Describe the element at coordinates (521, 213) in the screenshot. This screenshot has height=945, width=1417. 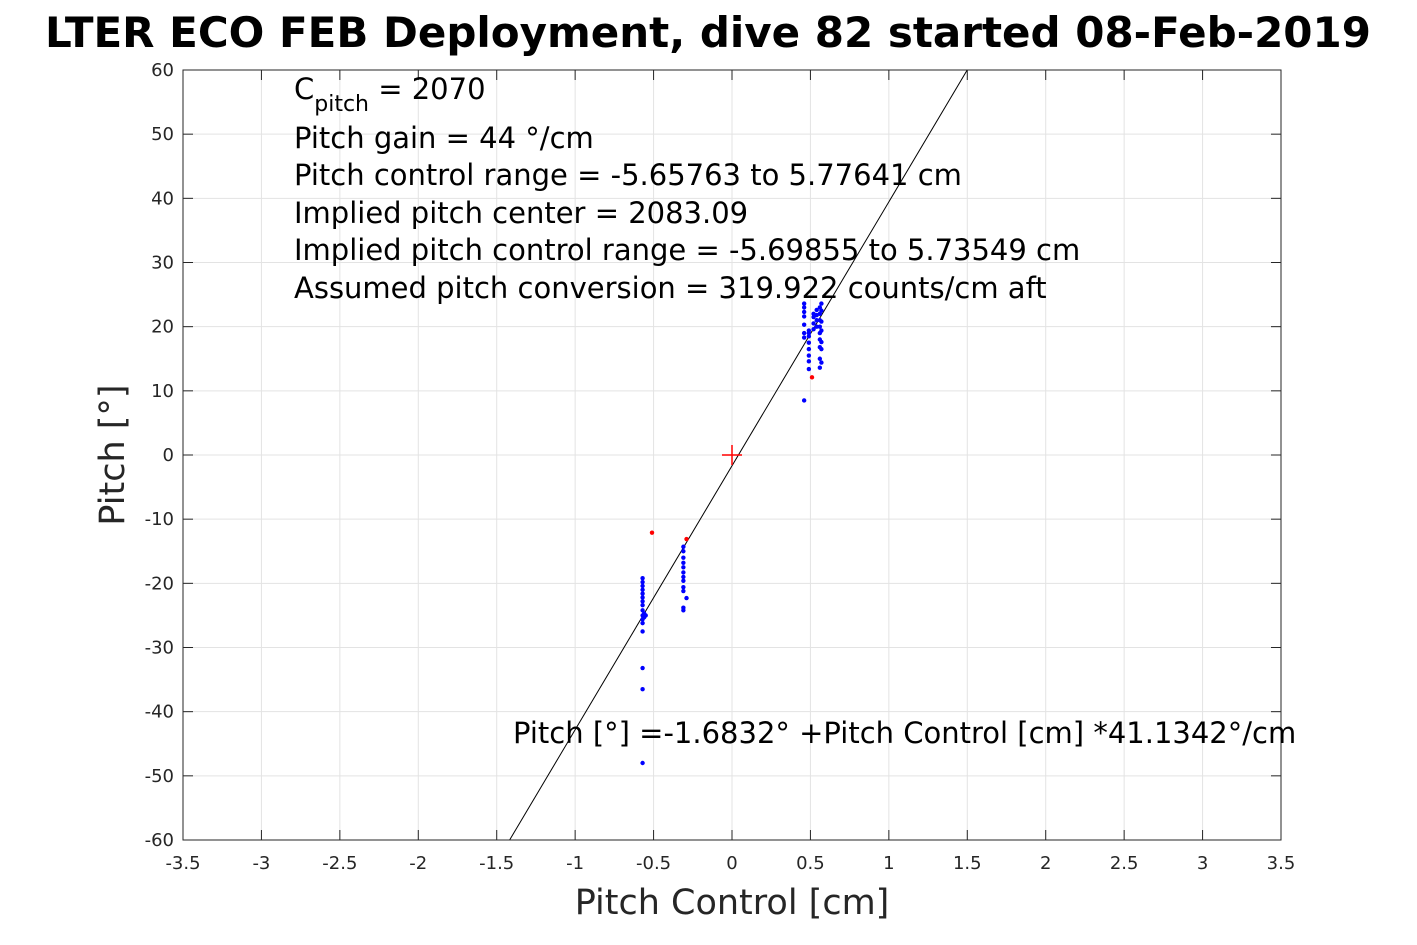
I see `annotation-implied-pitch-center: Implied pitch center = 2083.09` at that location.